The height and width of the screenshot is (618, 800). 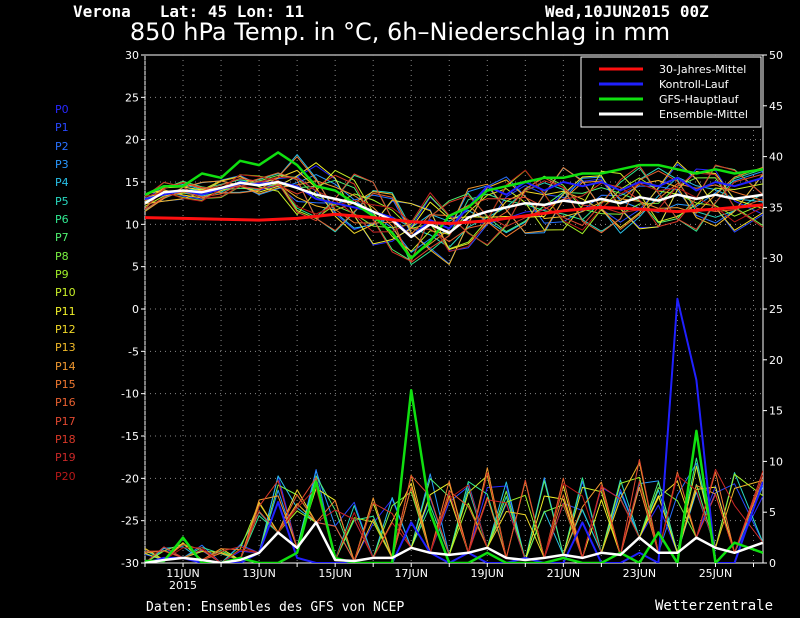 I want to click on member-label-p8: P8, so click(x=62, y=256).